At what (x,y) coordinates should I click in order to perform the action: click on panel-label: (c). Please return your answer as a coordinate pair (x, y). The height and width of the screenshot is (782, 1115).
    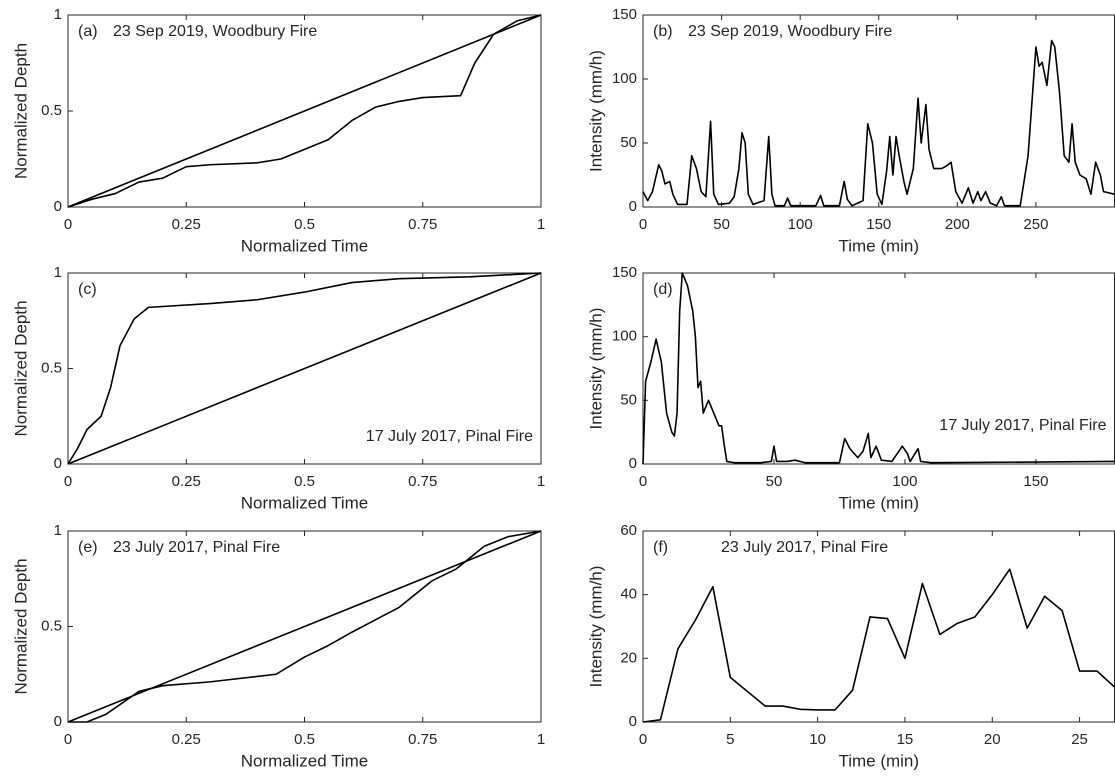
    Looking at the image, I should click on (87, 289).